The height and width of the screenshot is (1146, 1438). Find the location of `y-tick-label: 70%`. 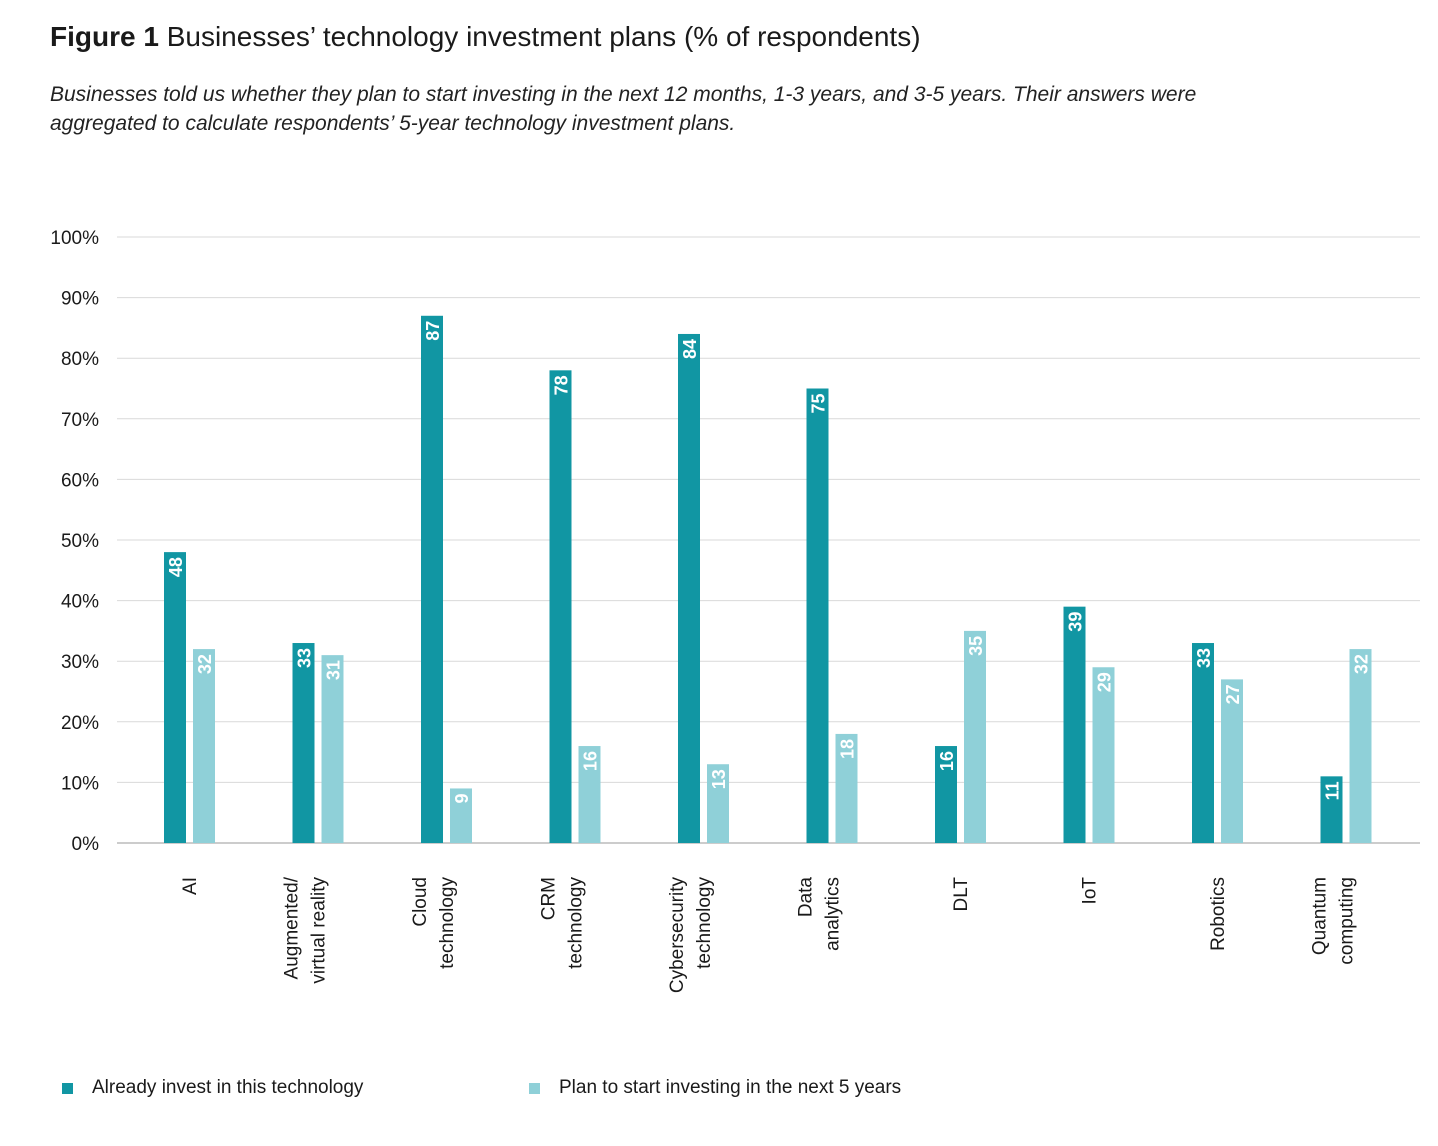

y-tick-label: 70% is located at coordinates (80, 420).